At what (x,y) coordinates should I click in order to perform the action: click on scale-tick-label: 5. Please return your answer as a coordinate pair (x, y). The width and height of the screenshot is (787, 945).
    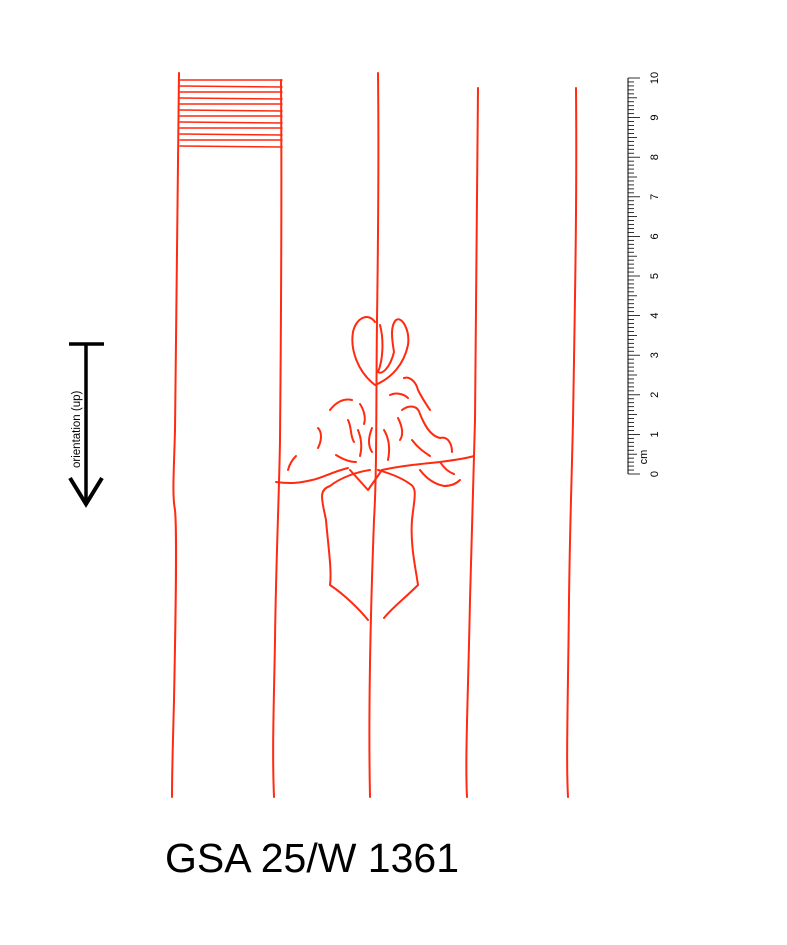
    Looking at the image, I should click on (655, 276).